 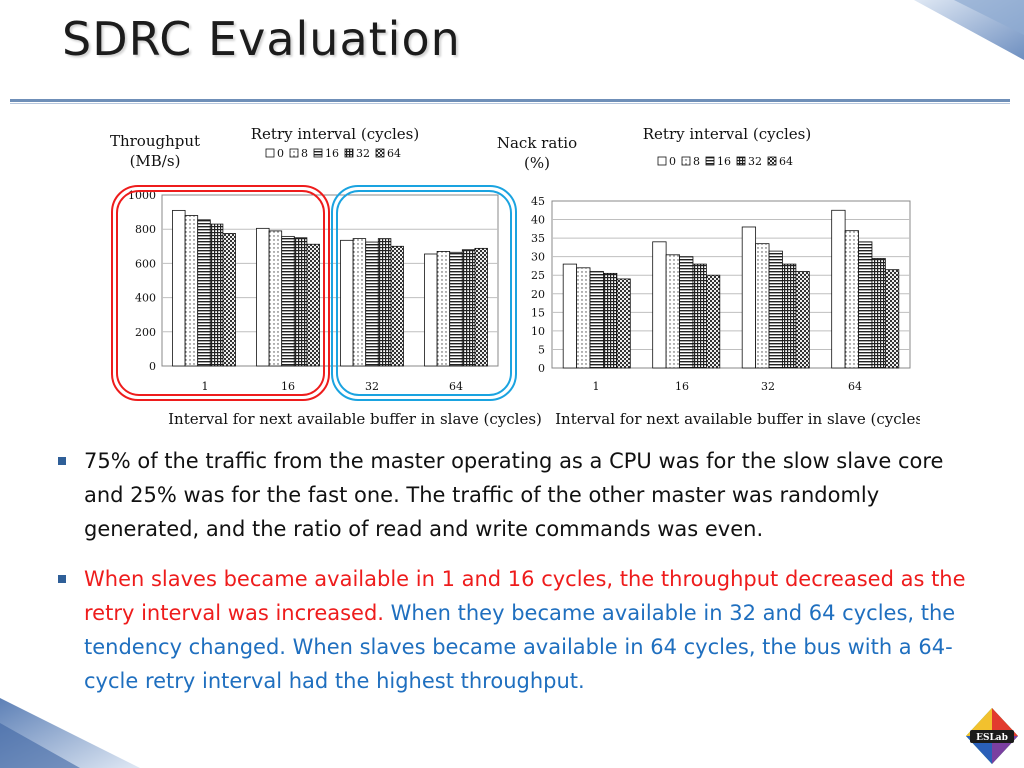 What do you see at coordinates (145, 332) in the screenshot?
I see `y-tick-label: 200` at bounding box center [145, 332].